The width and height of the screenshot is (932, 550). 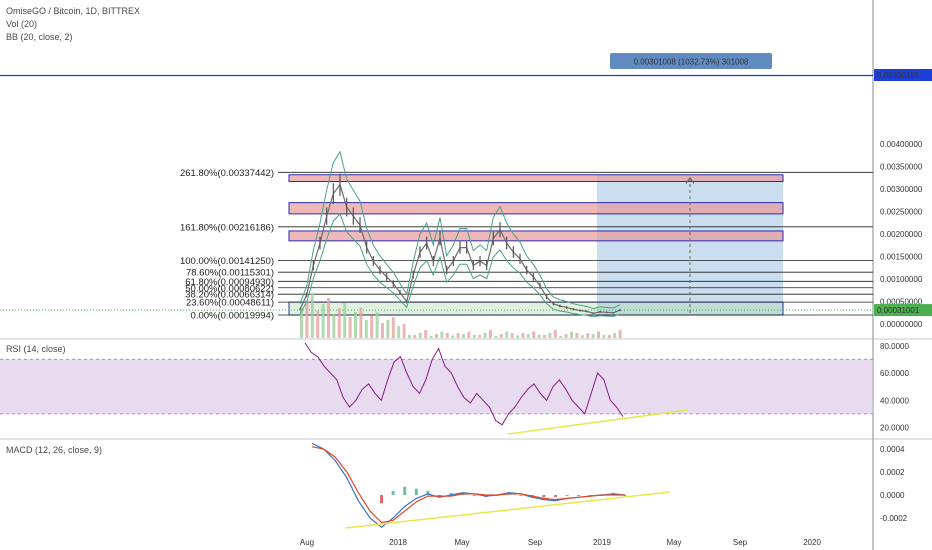 What do you see at coordinates (229, 282) in the screenshot?
I see `fib-level-label: 61.80%(0.00094930)` at bounding box center [229, 282].